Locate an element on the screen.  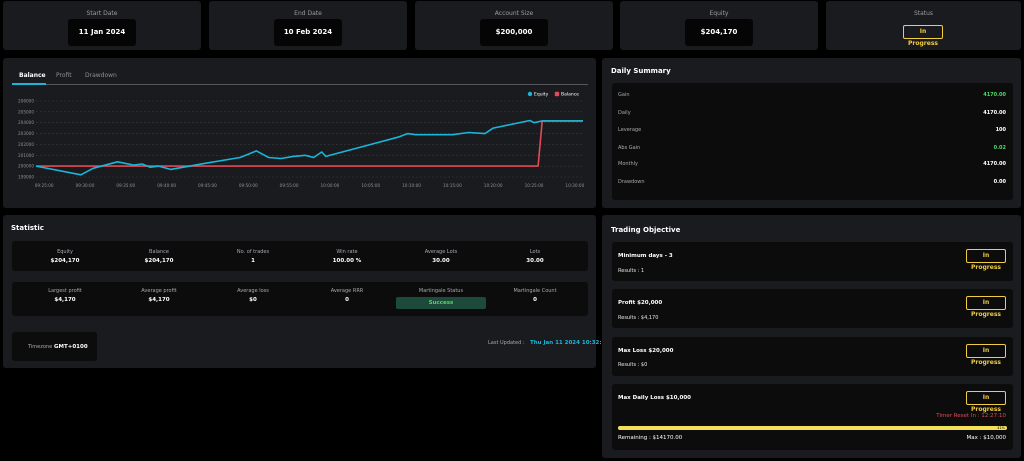
active-tab-underline is located at coordinates (29, 84).